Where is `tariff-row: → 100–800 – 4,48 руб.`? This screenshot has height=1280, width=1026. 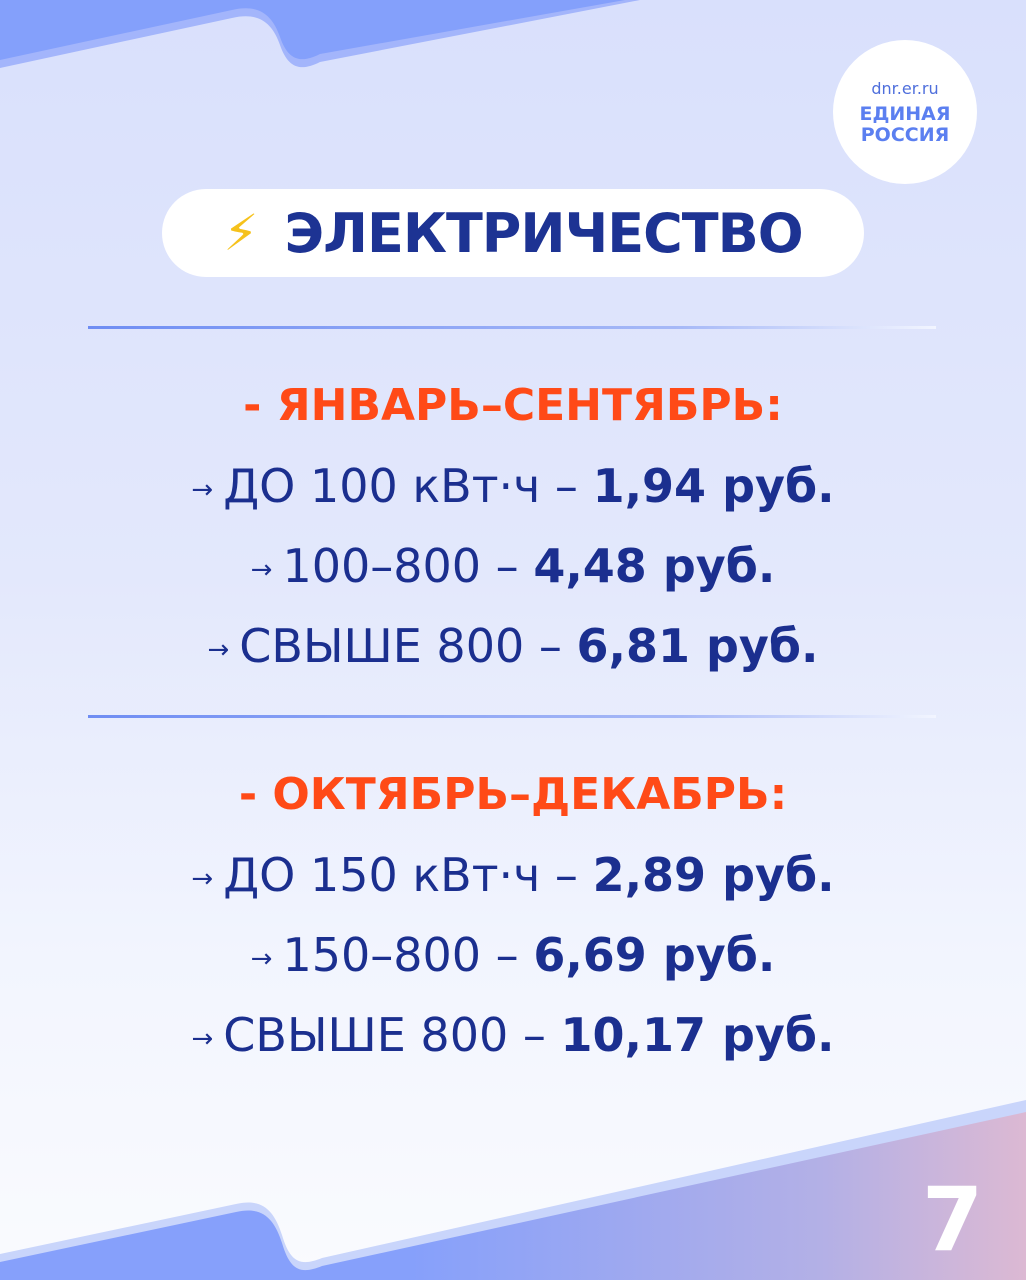
tariff-row: → 100–800 – 4,48 руб. is located at coordinates (513, 566).